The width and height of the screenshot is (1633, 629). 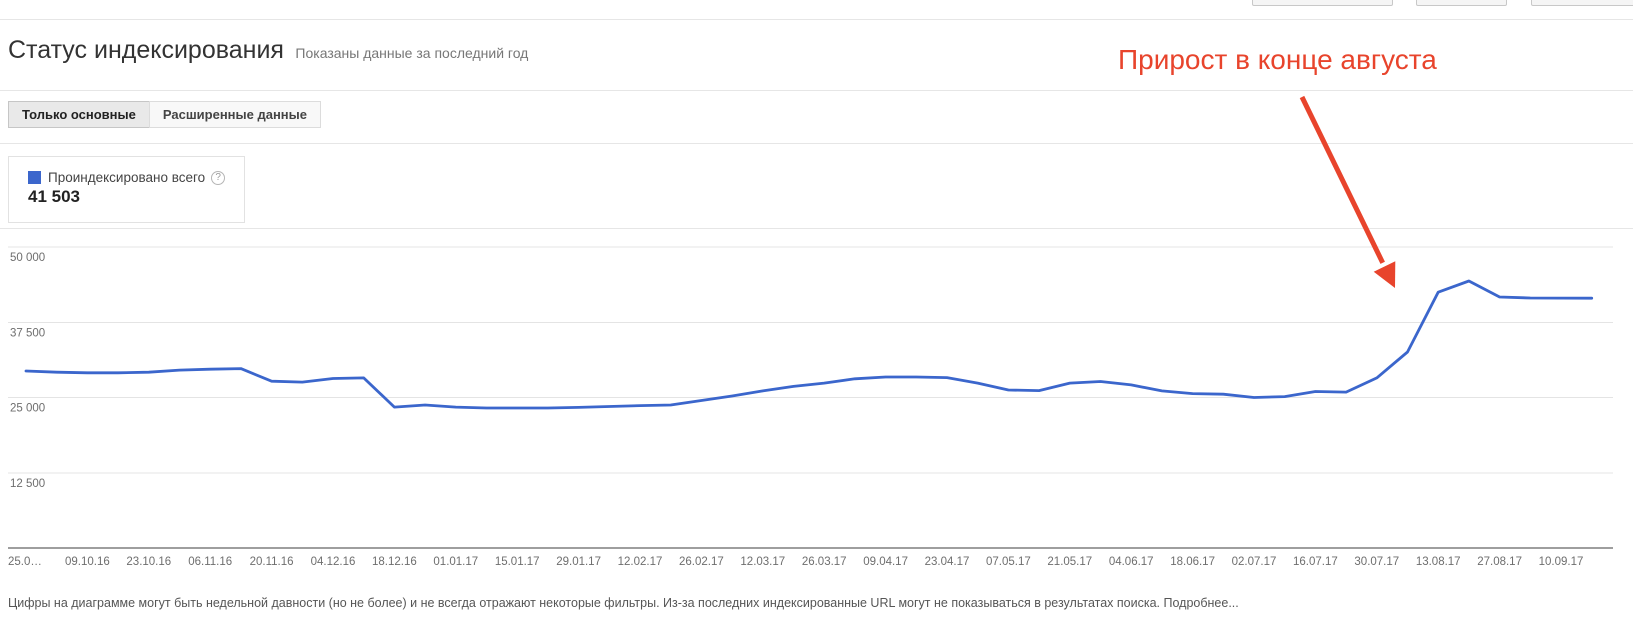 What do you see at coordinates (272, 562) in the screenshot?
I see `svg-text: 20.11.16` at bounding box center [272, 562].